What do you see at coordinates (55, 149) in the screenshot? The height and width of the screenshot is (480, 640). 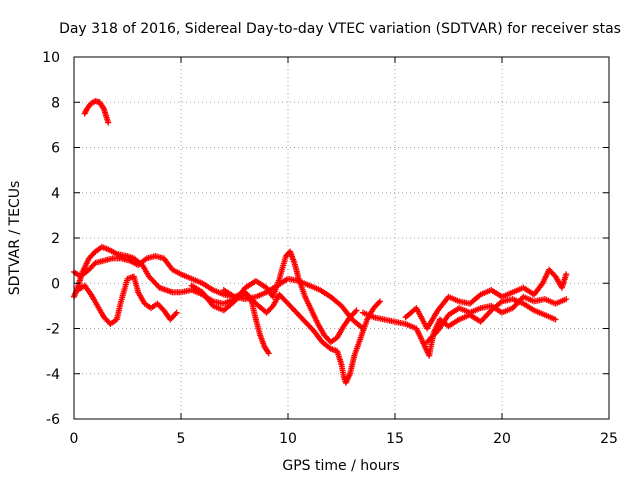 I see `y-tick-label: 6` at bounding box center [55, 149].